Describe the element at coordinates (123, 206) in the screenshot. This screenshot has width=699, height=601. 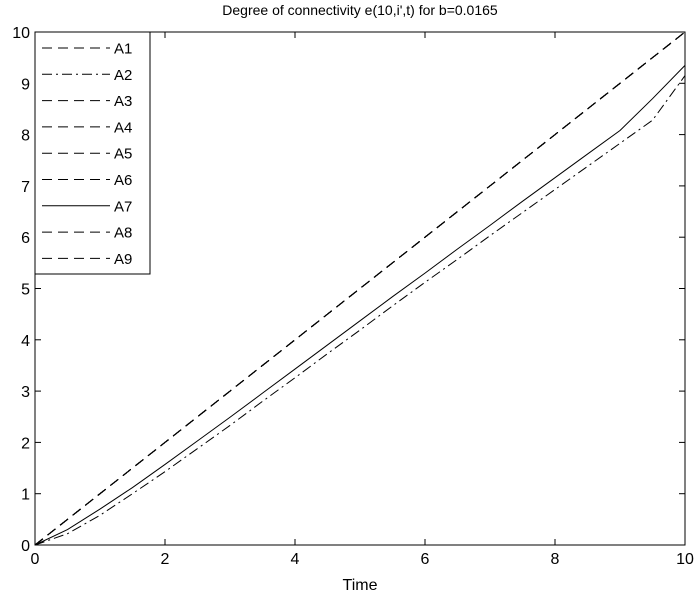
I see `legend-label-a7: A7` at that location.